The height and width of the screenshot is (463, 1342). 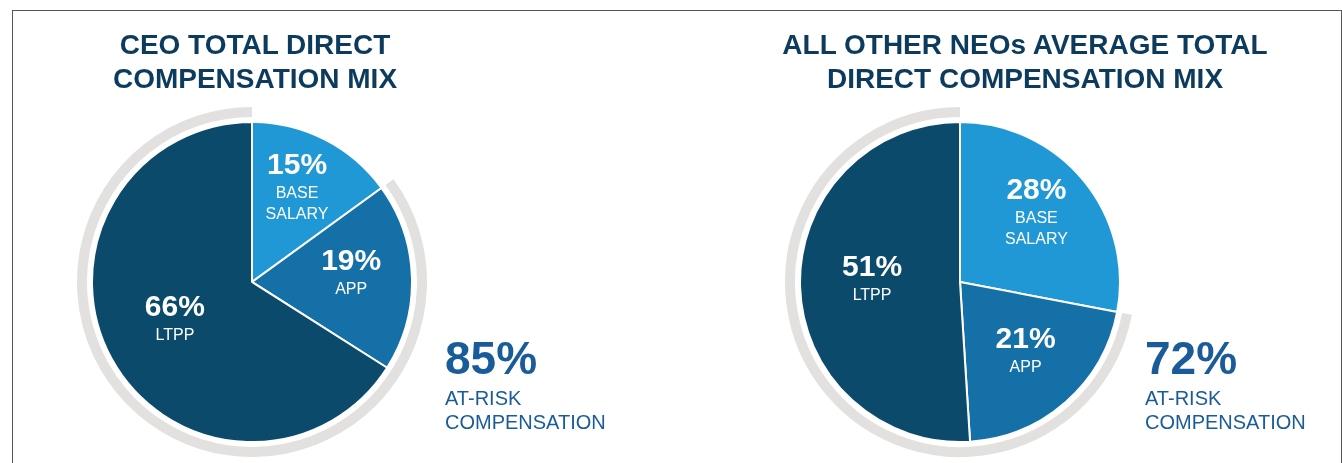 What do you see at coordinates (1025, 337) in the screenshot?
I see `data-label: 21%` at bounding box center [1025, 337].